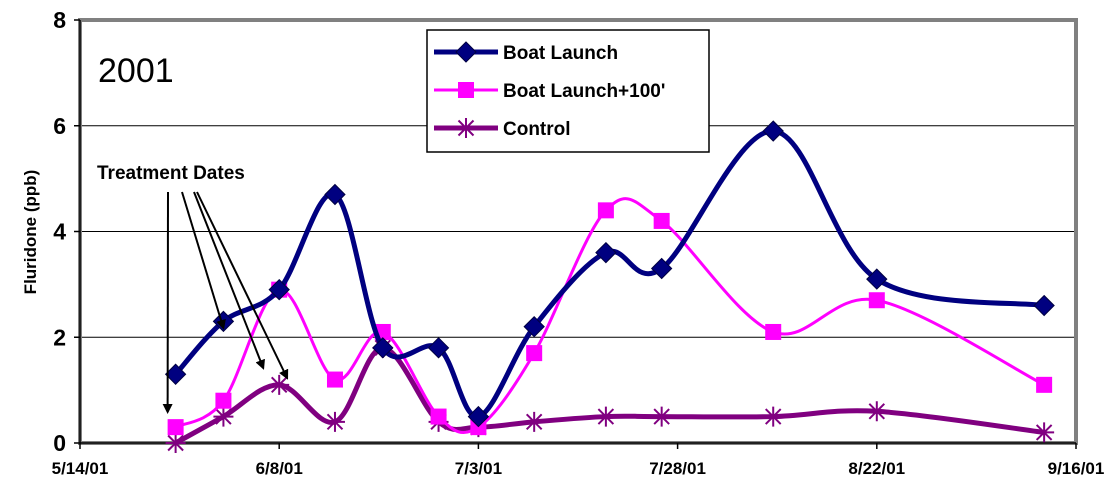 The width and height of the screenshot is (1111, 487). I want to click on y-tick-label: 2, so click(59, 337).